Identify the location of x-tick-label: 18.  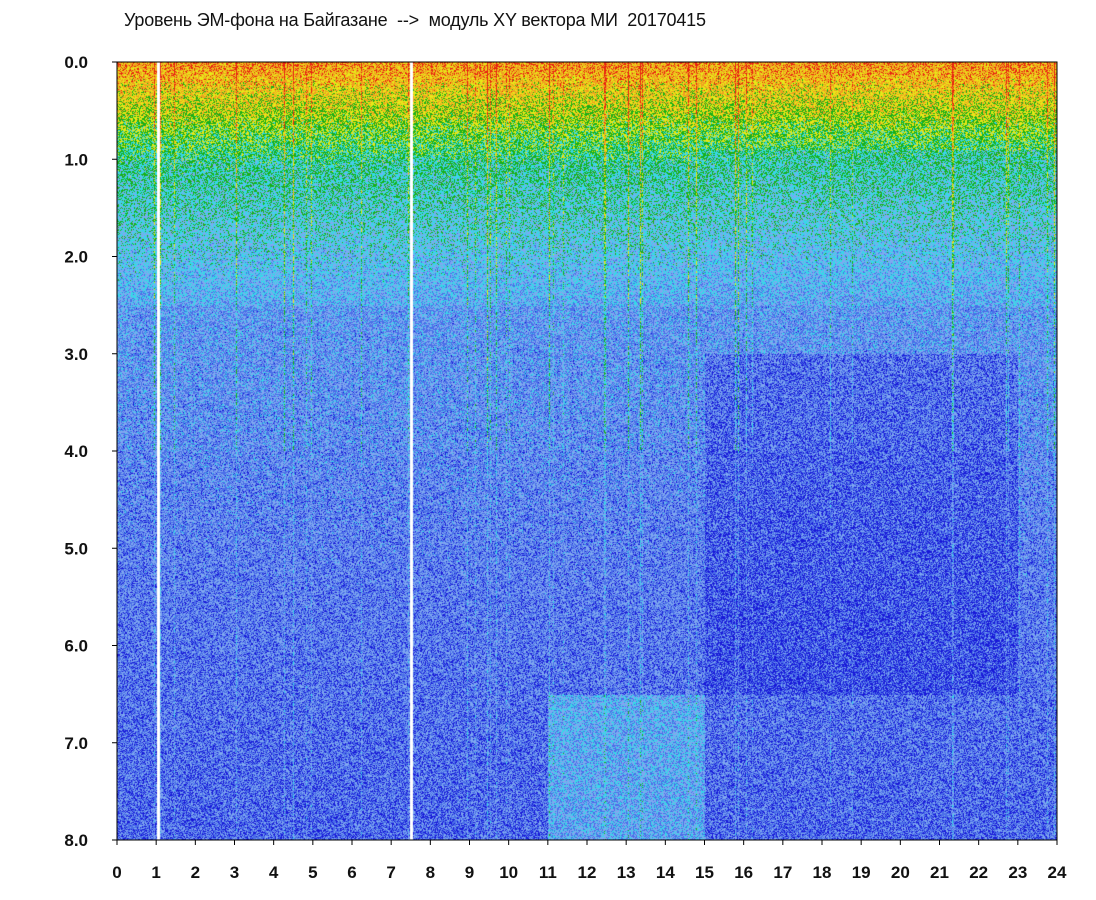
(822, 872).